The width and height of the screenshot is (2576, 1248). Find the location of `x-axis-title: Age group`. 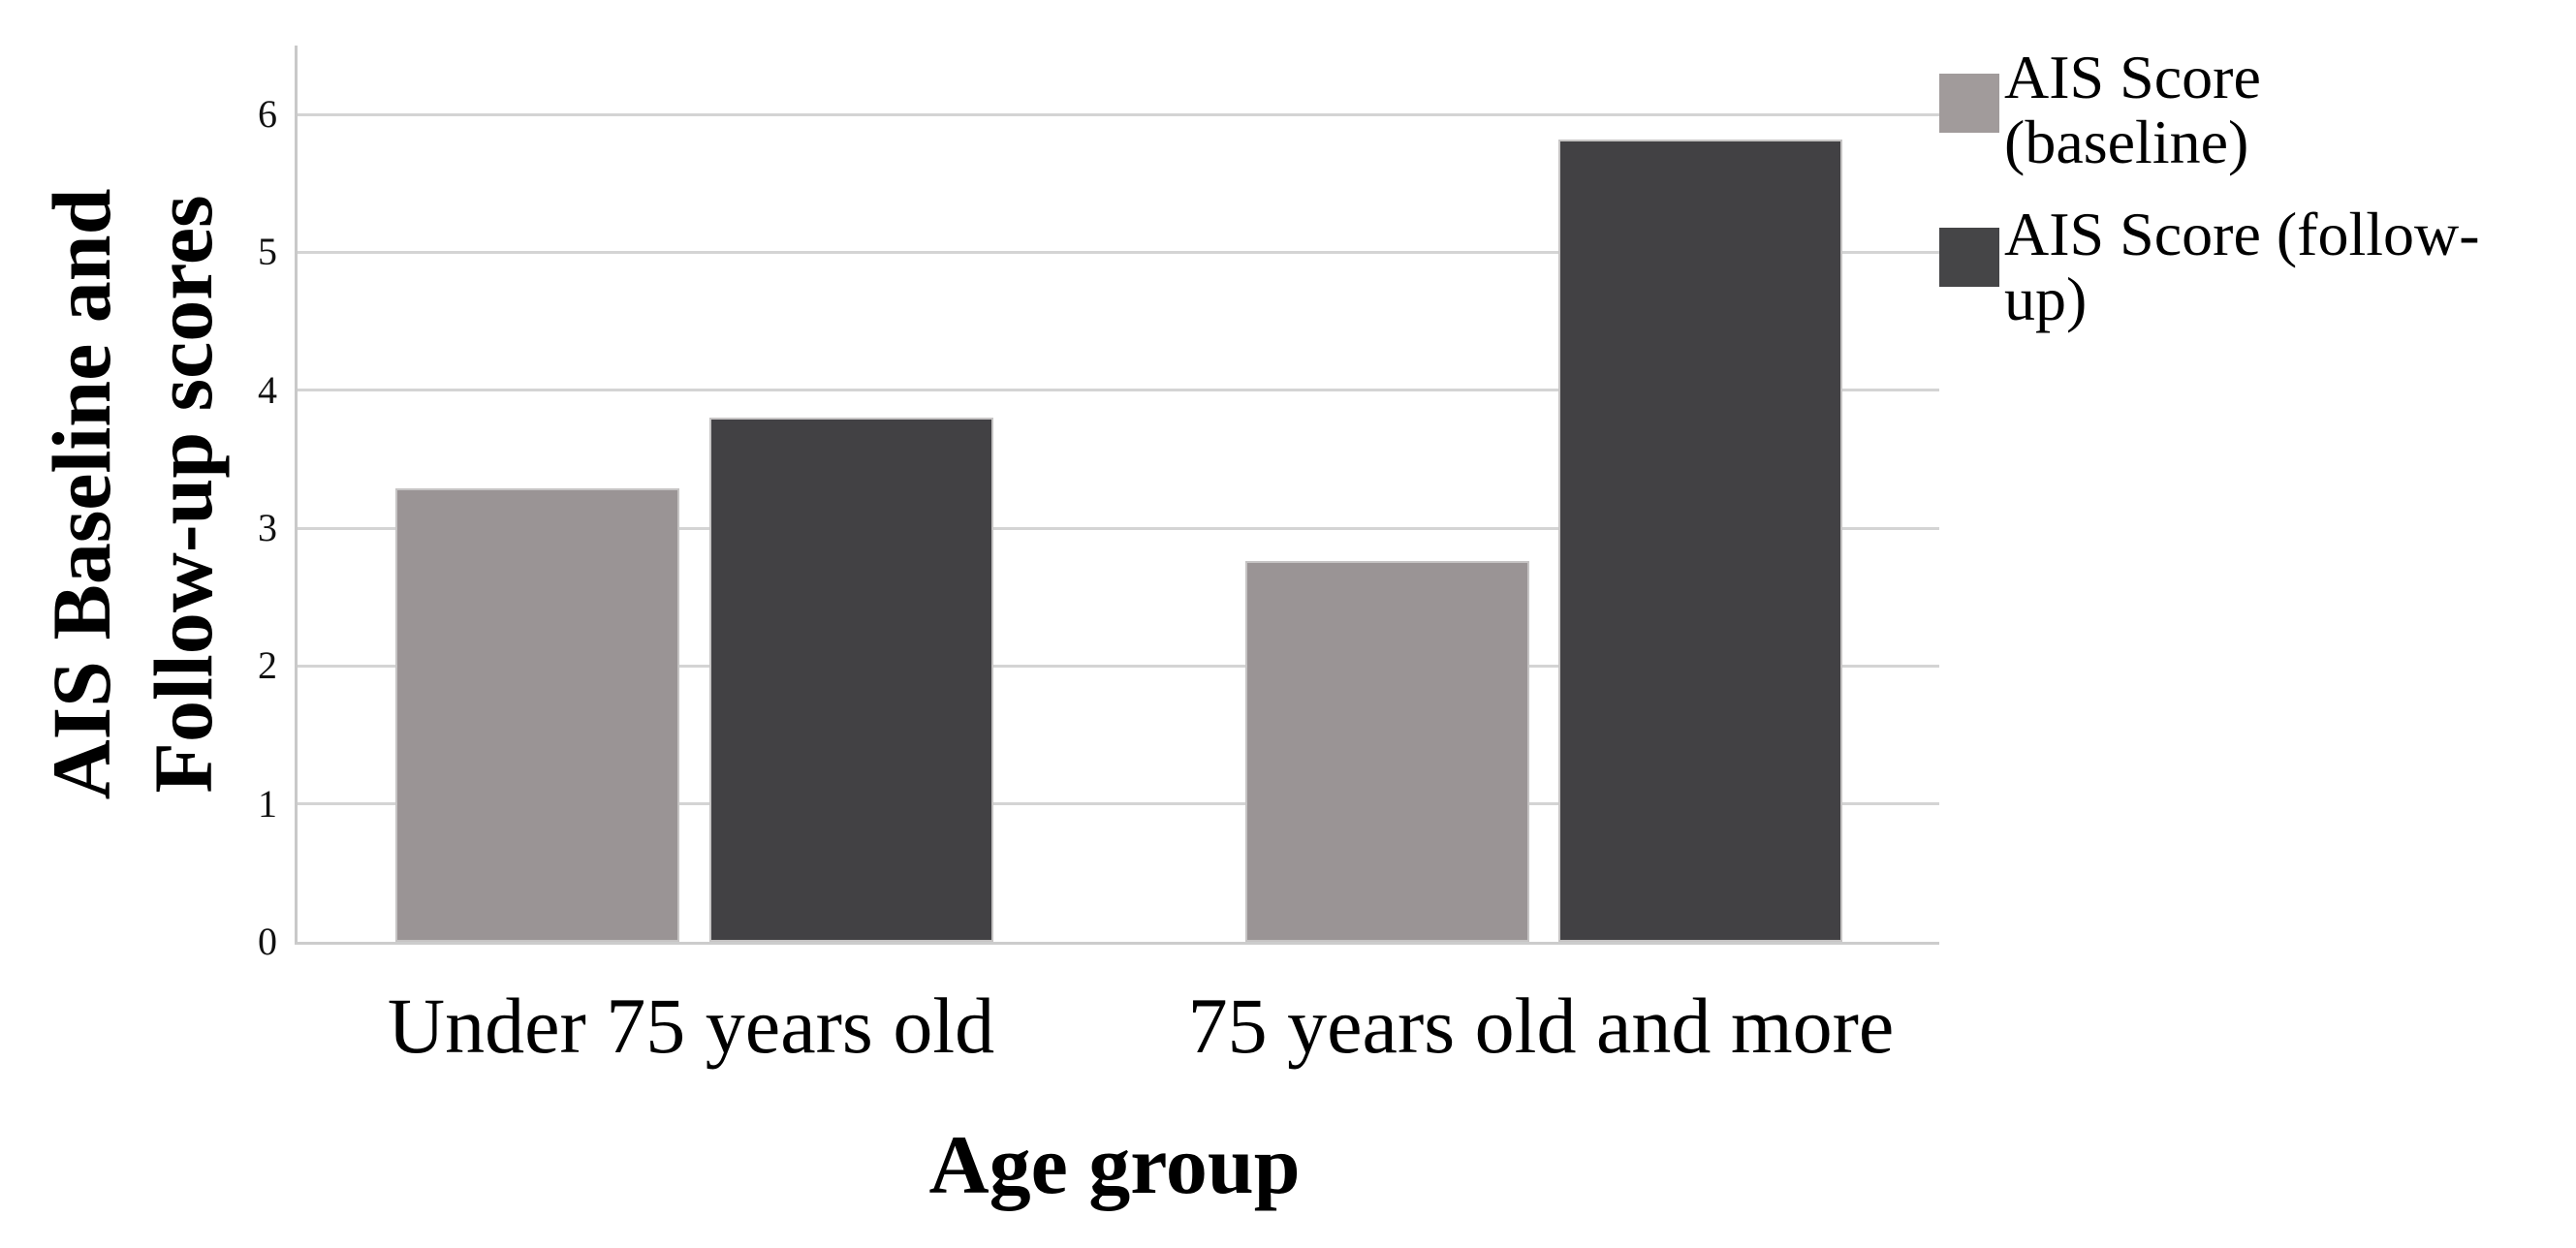

x-axis-title: Age group is located at coordinates (1114, 1165).